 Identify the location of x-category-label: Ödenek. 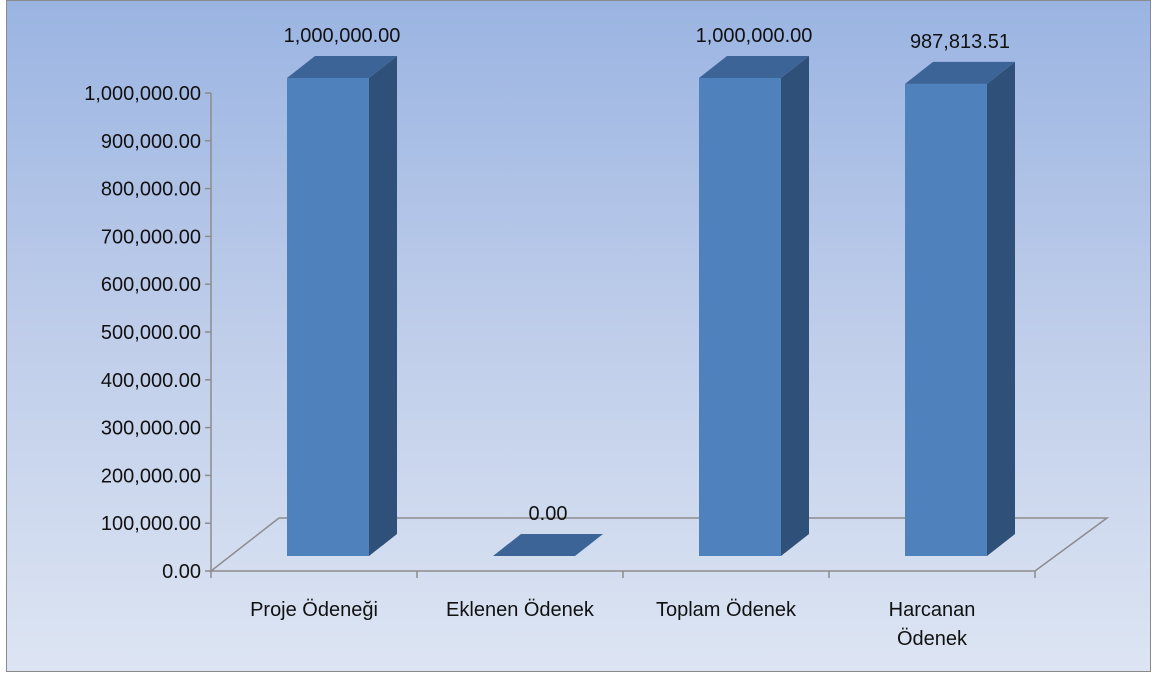
(932, 639).